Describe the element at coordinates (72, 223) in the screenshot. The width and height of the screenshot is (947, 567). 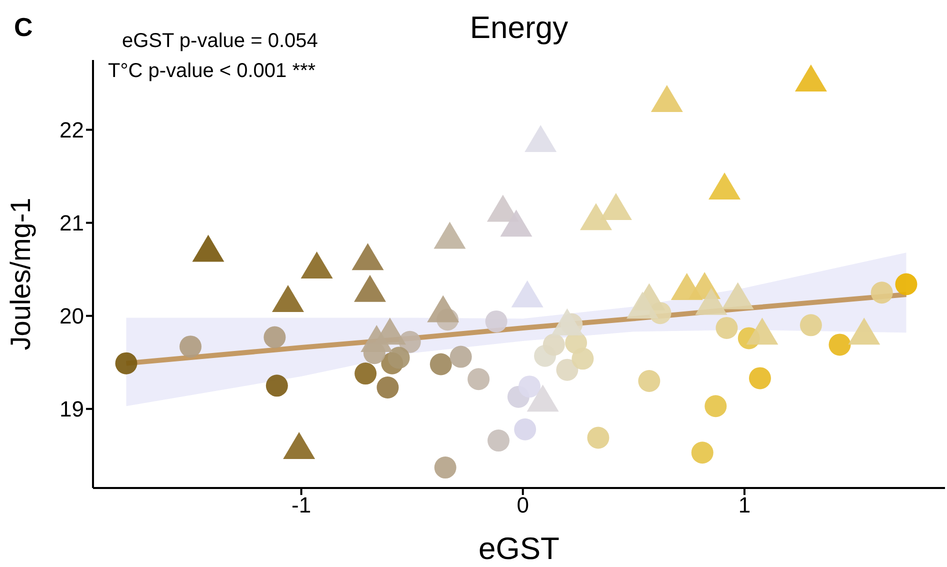
I see `y-tick-label: 21` at that location.